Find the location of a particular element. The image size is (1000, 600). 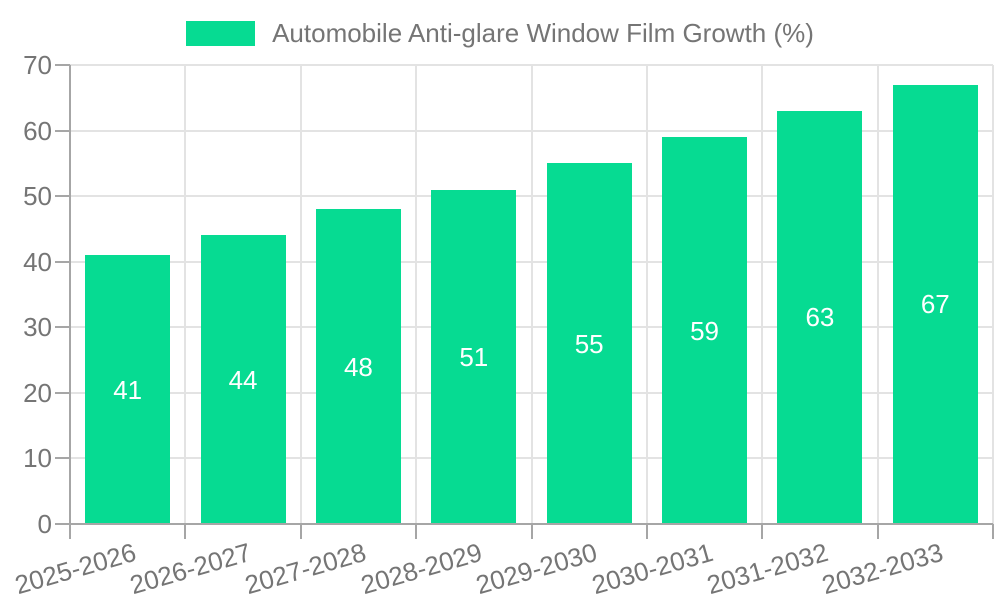

x-tick-label: 2025-2026 is located at coordinates (75, 568).